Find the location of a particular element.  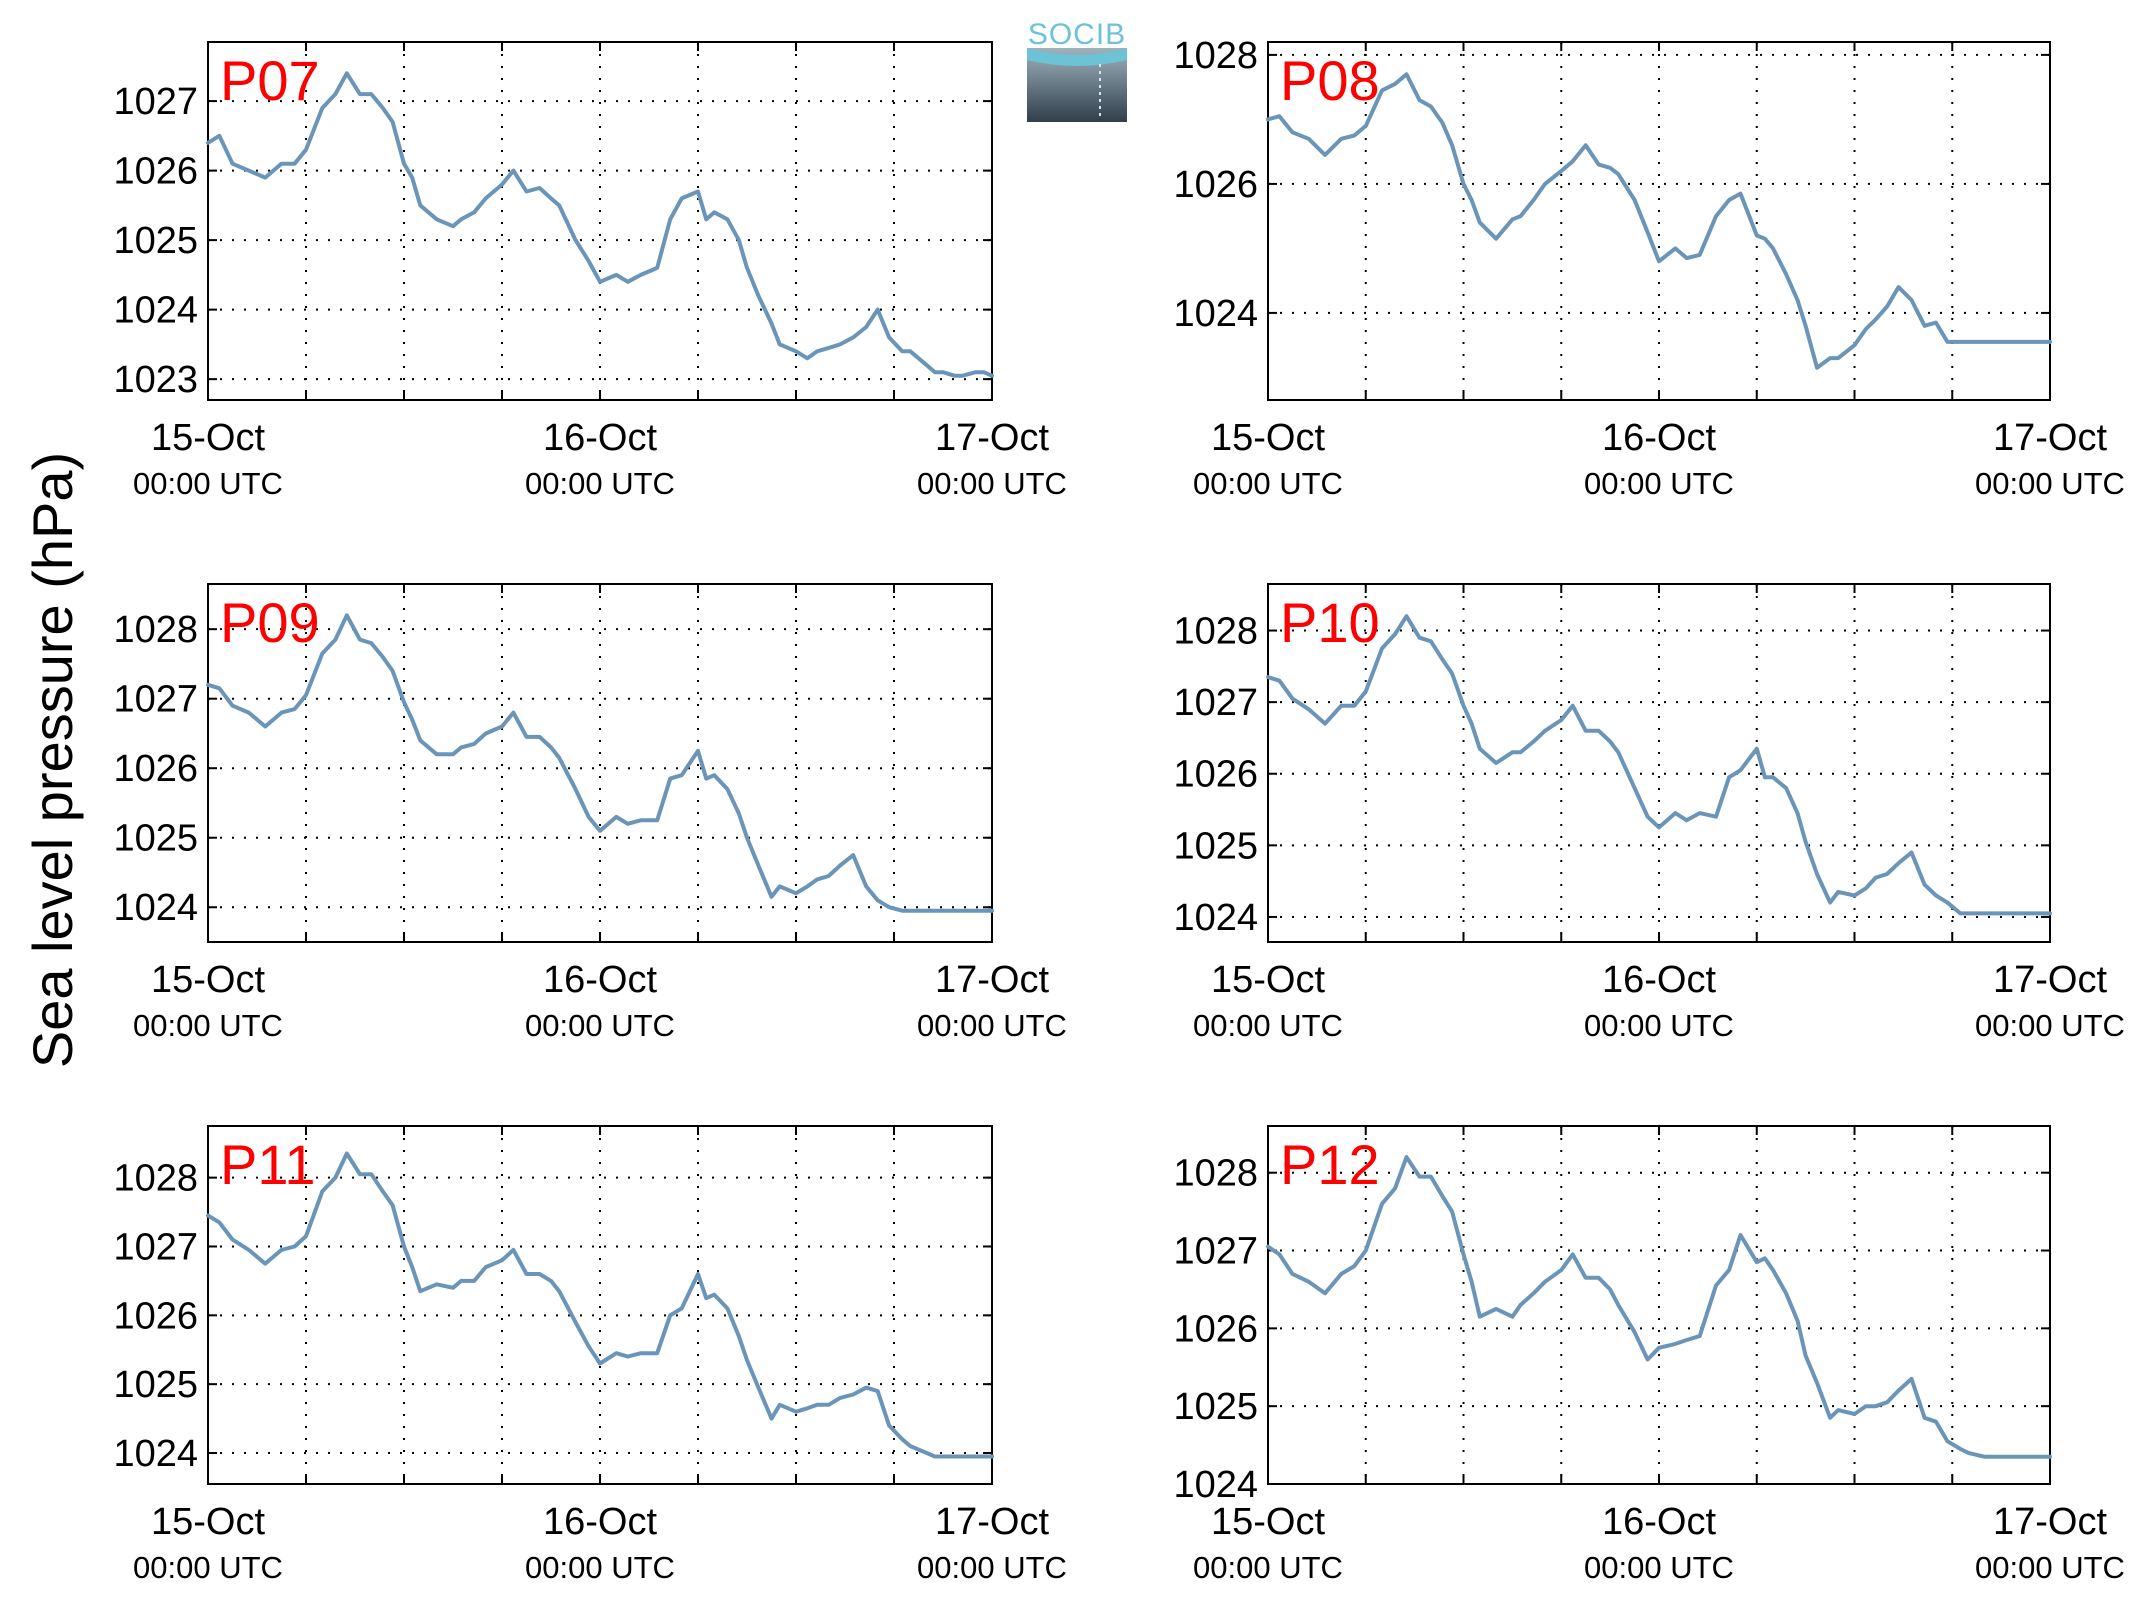

panel-label: P11 is located at coordinates (267, 1164).